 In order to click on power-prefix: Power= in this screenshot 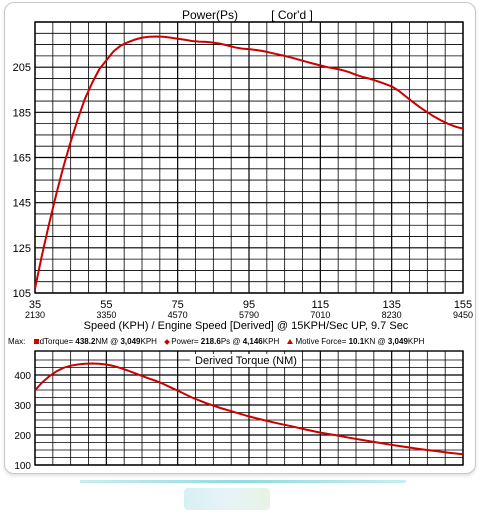, I will do `click(185, 341)`.